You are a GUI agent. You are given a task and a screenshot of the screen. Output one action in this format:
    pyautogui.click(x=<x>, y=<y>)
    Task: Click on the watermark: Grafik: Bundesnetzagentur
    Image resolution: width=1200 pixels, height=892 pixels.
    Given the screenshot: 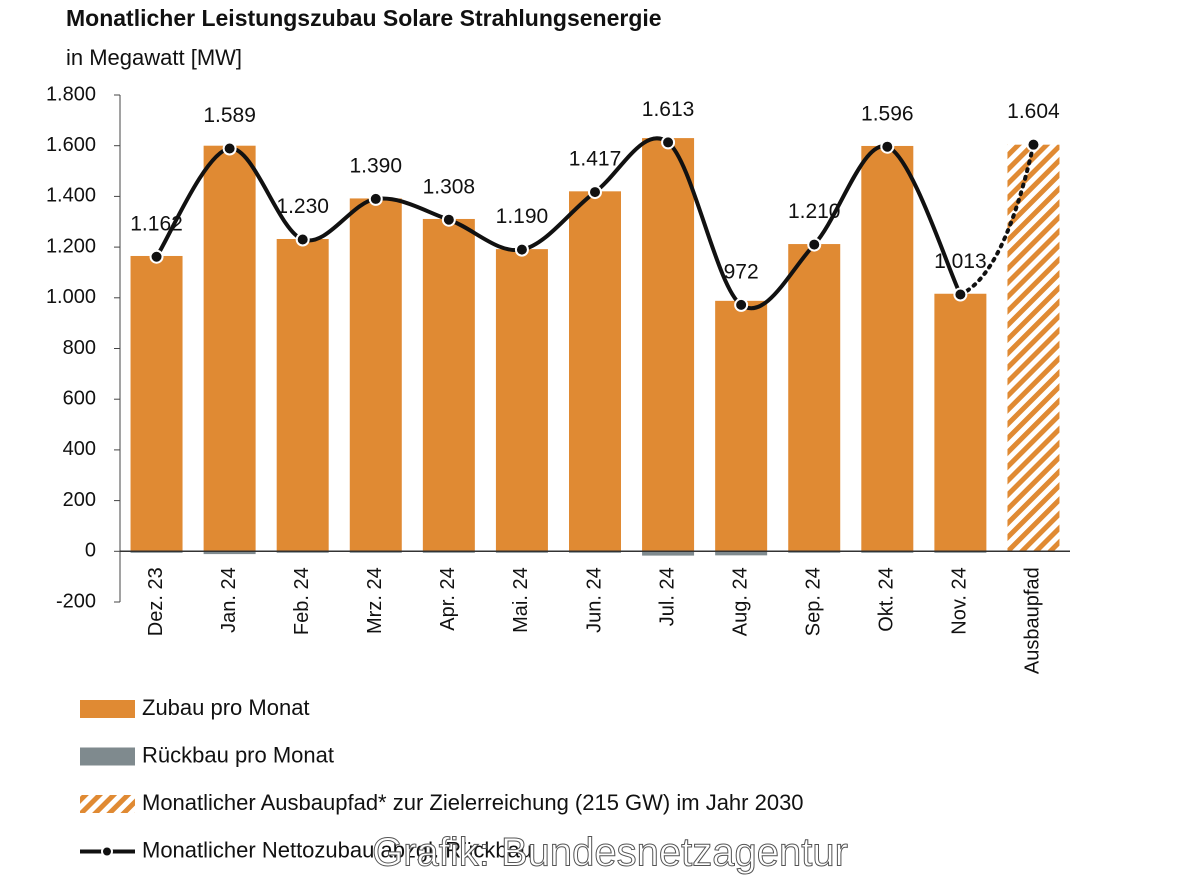 What is the action you would take?
    pyautogui.click(x=610, y=853)
    